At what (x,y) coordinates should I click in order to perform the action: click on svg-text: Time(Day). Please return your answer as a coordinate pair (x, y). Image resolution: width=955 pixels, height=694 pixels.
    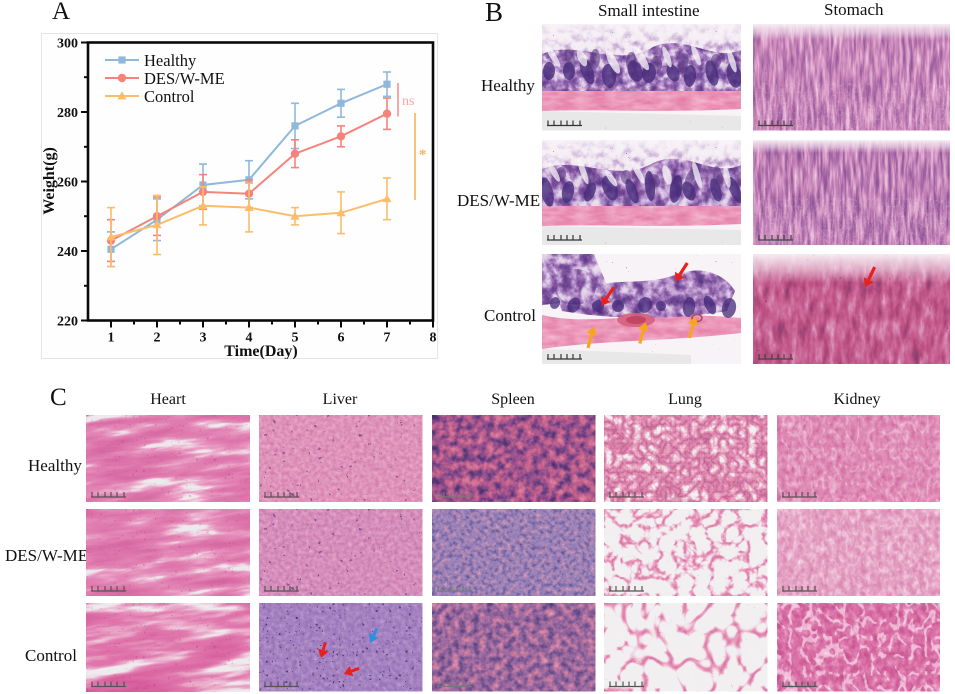
    Looking at the image, I should click on (260, 351).